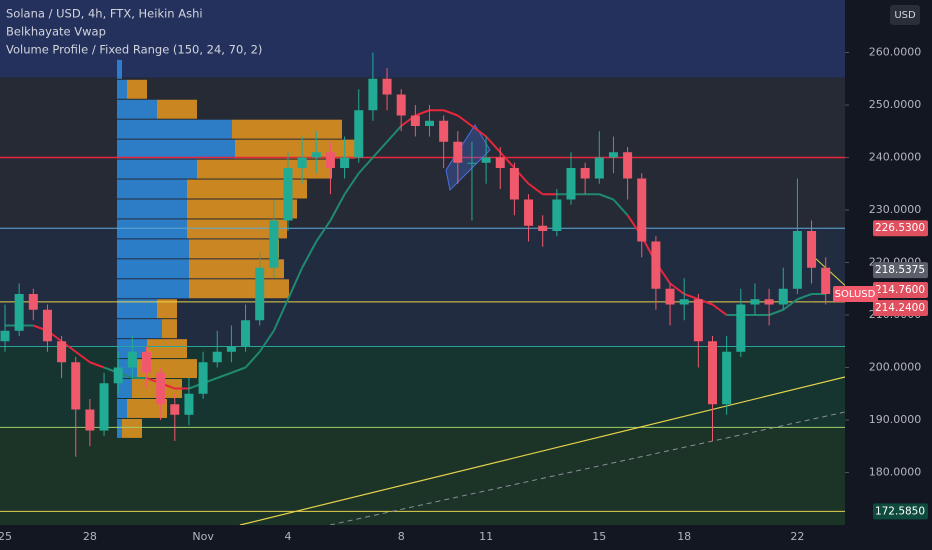  I want to click on y-tick-label: 230.0000, so click(895, 209).